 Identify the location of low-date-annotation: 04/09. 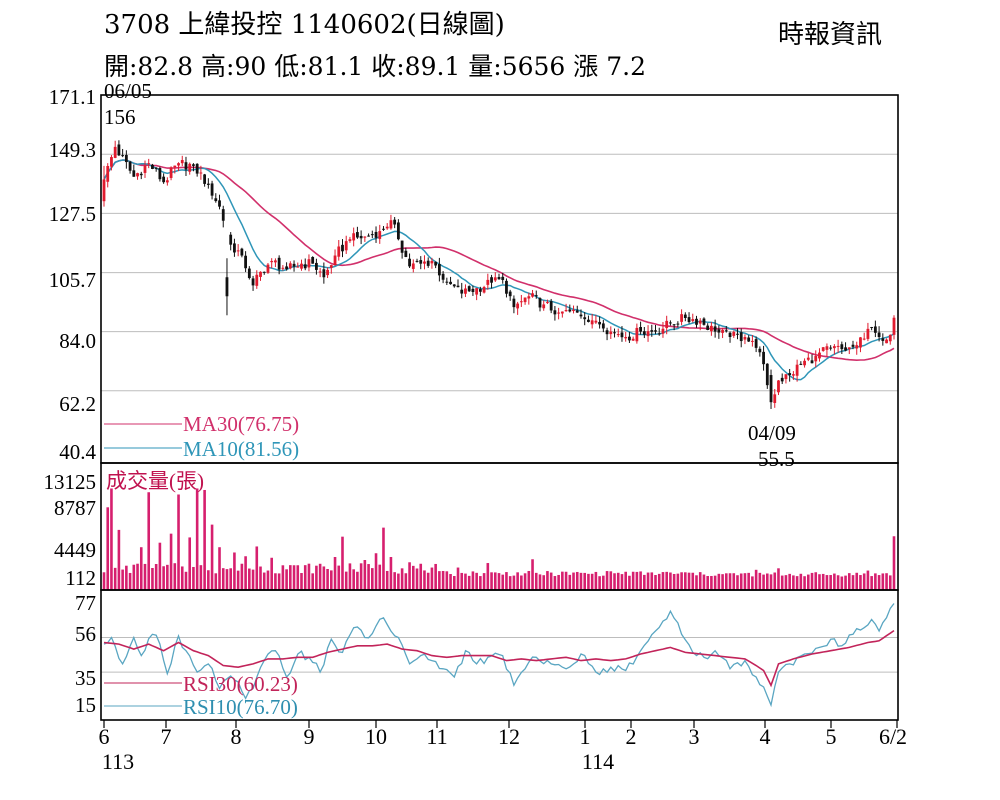
(772, 433).